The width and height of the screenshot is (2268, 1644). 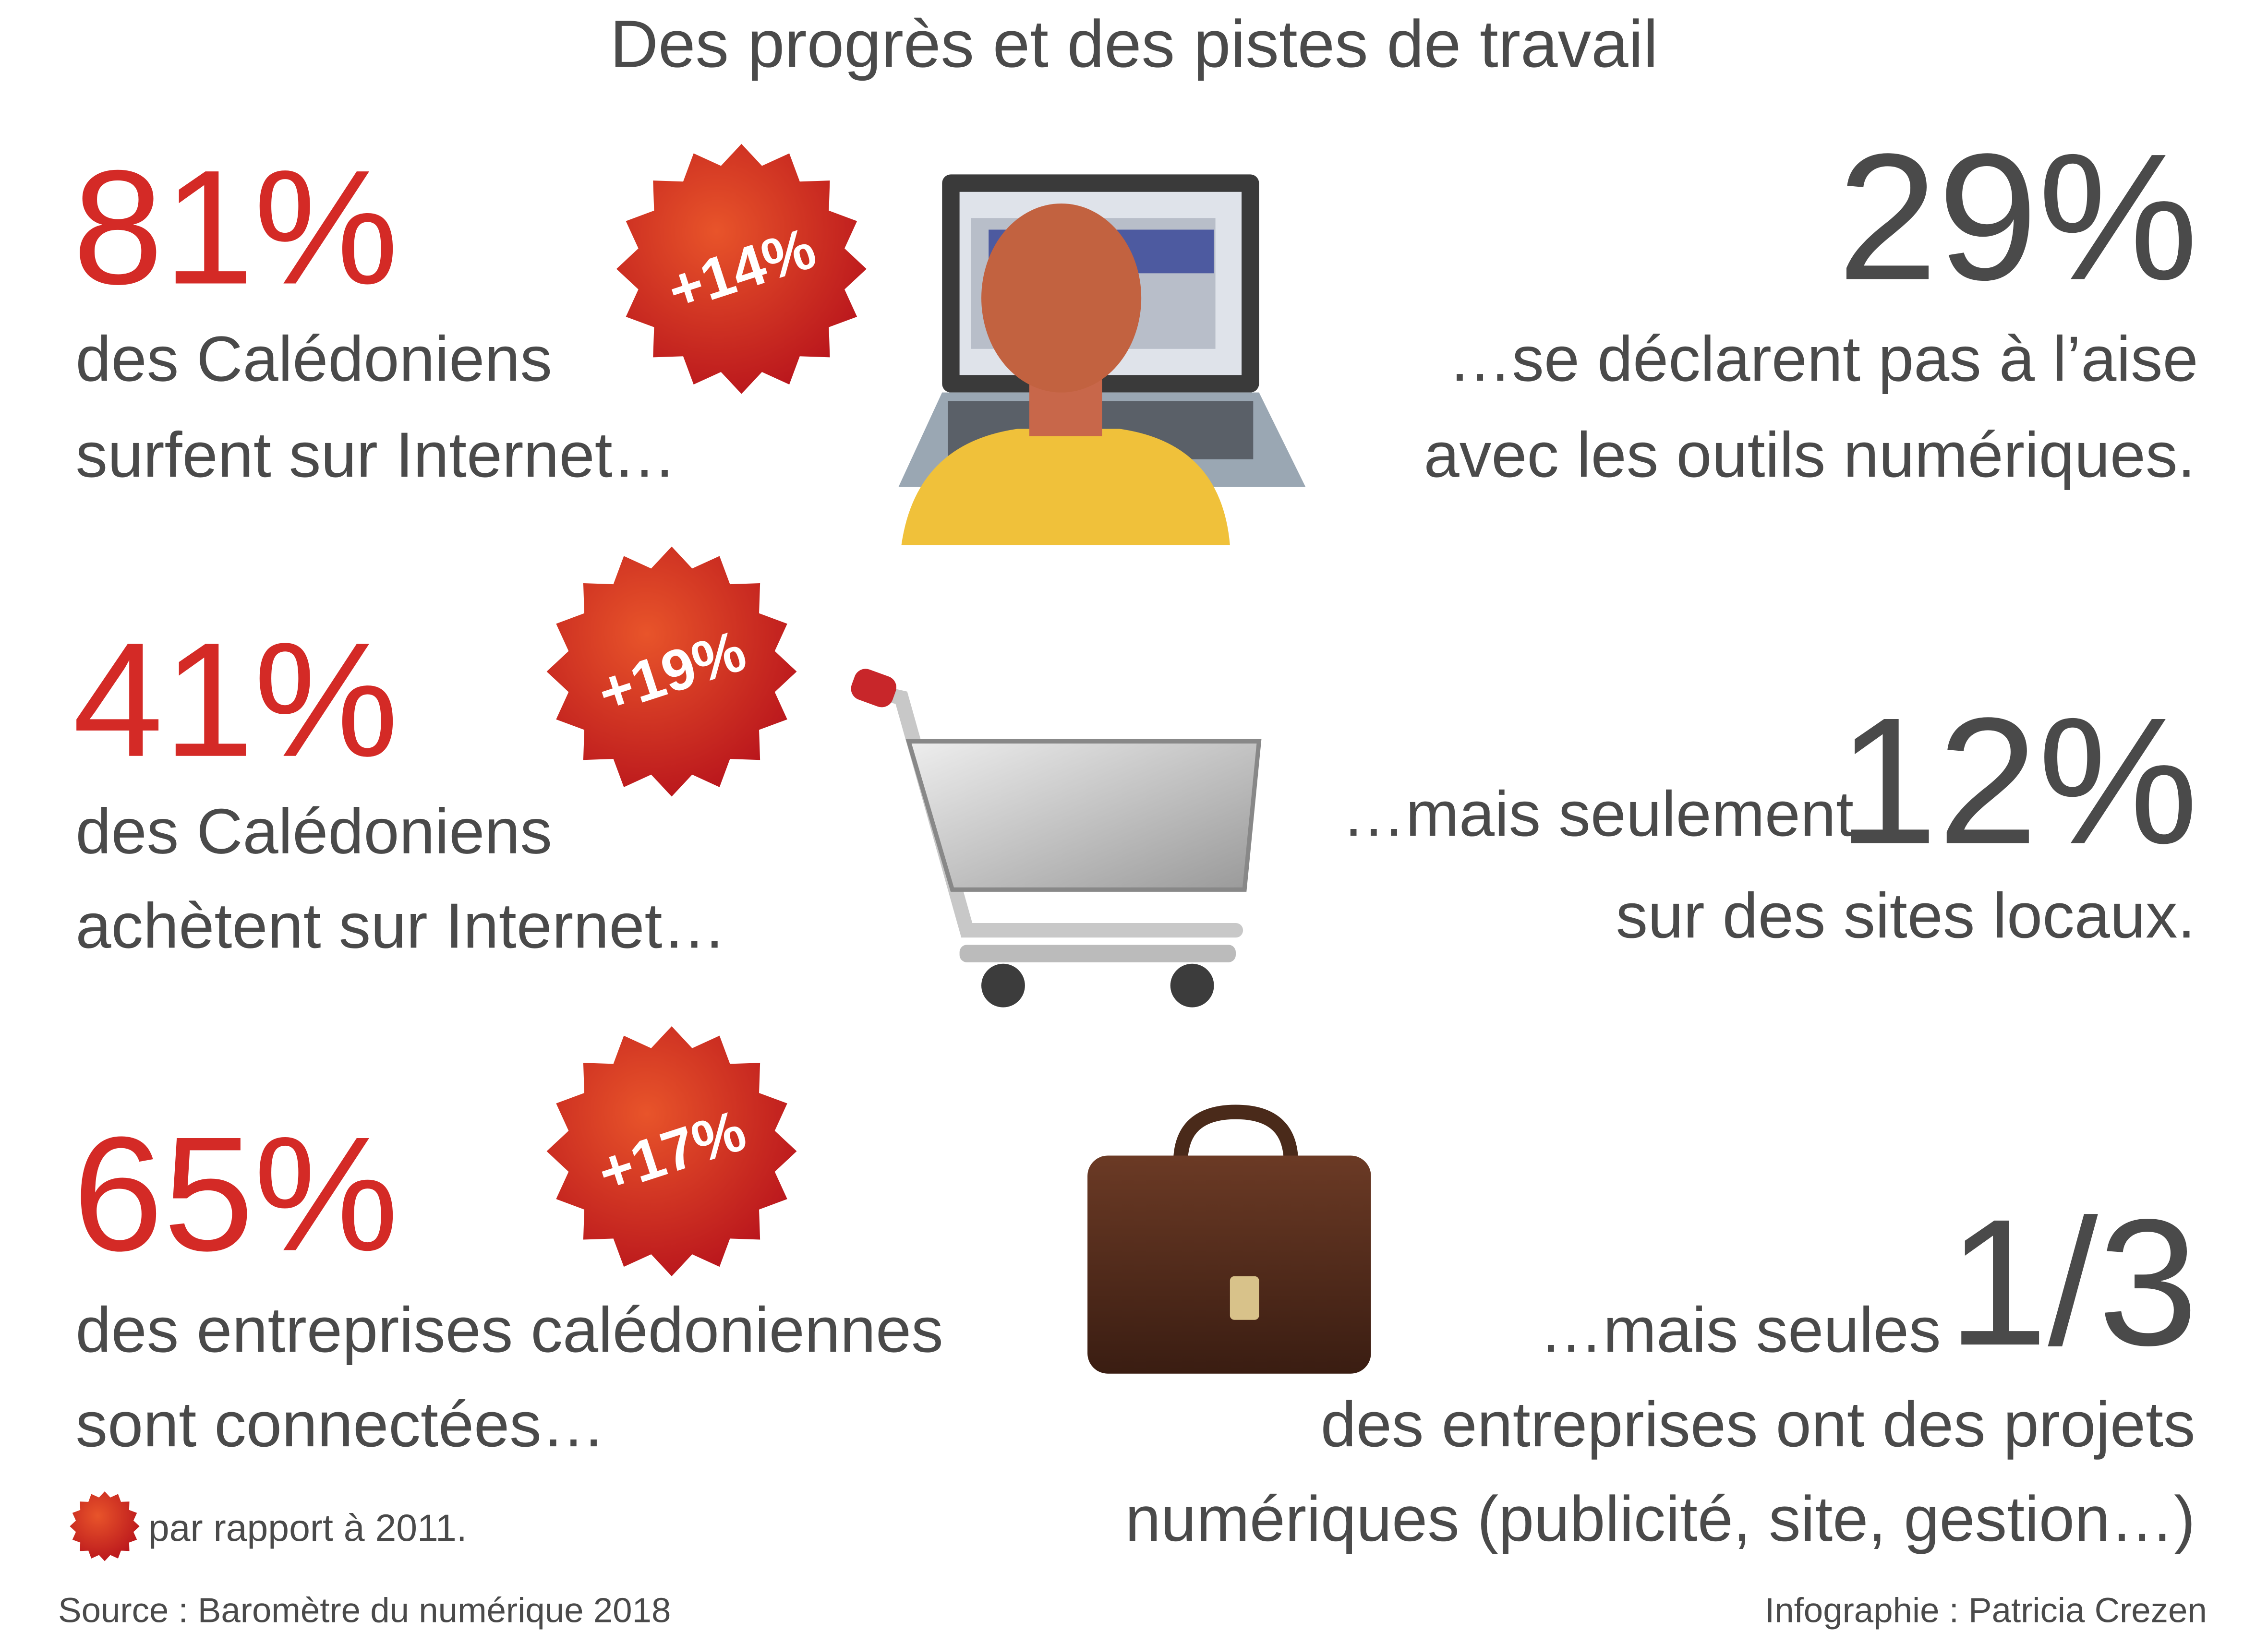 I want to click on left-text: des entreprises calédoniennes, so click(x=509, y=1330).